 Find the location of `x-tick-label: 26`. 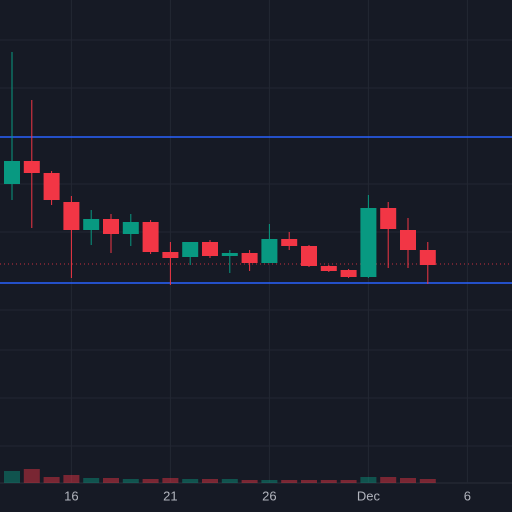

x-tick-label: 26 is located at coordinates (269, 495).